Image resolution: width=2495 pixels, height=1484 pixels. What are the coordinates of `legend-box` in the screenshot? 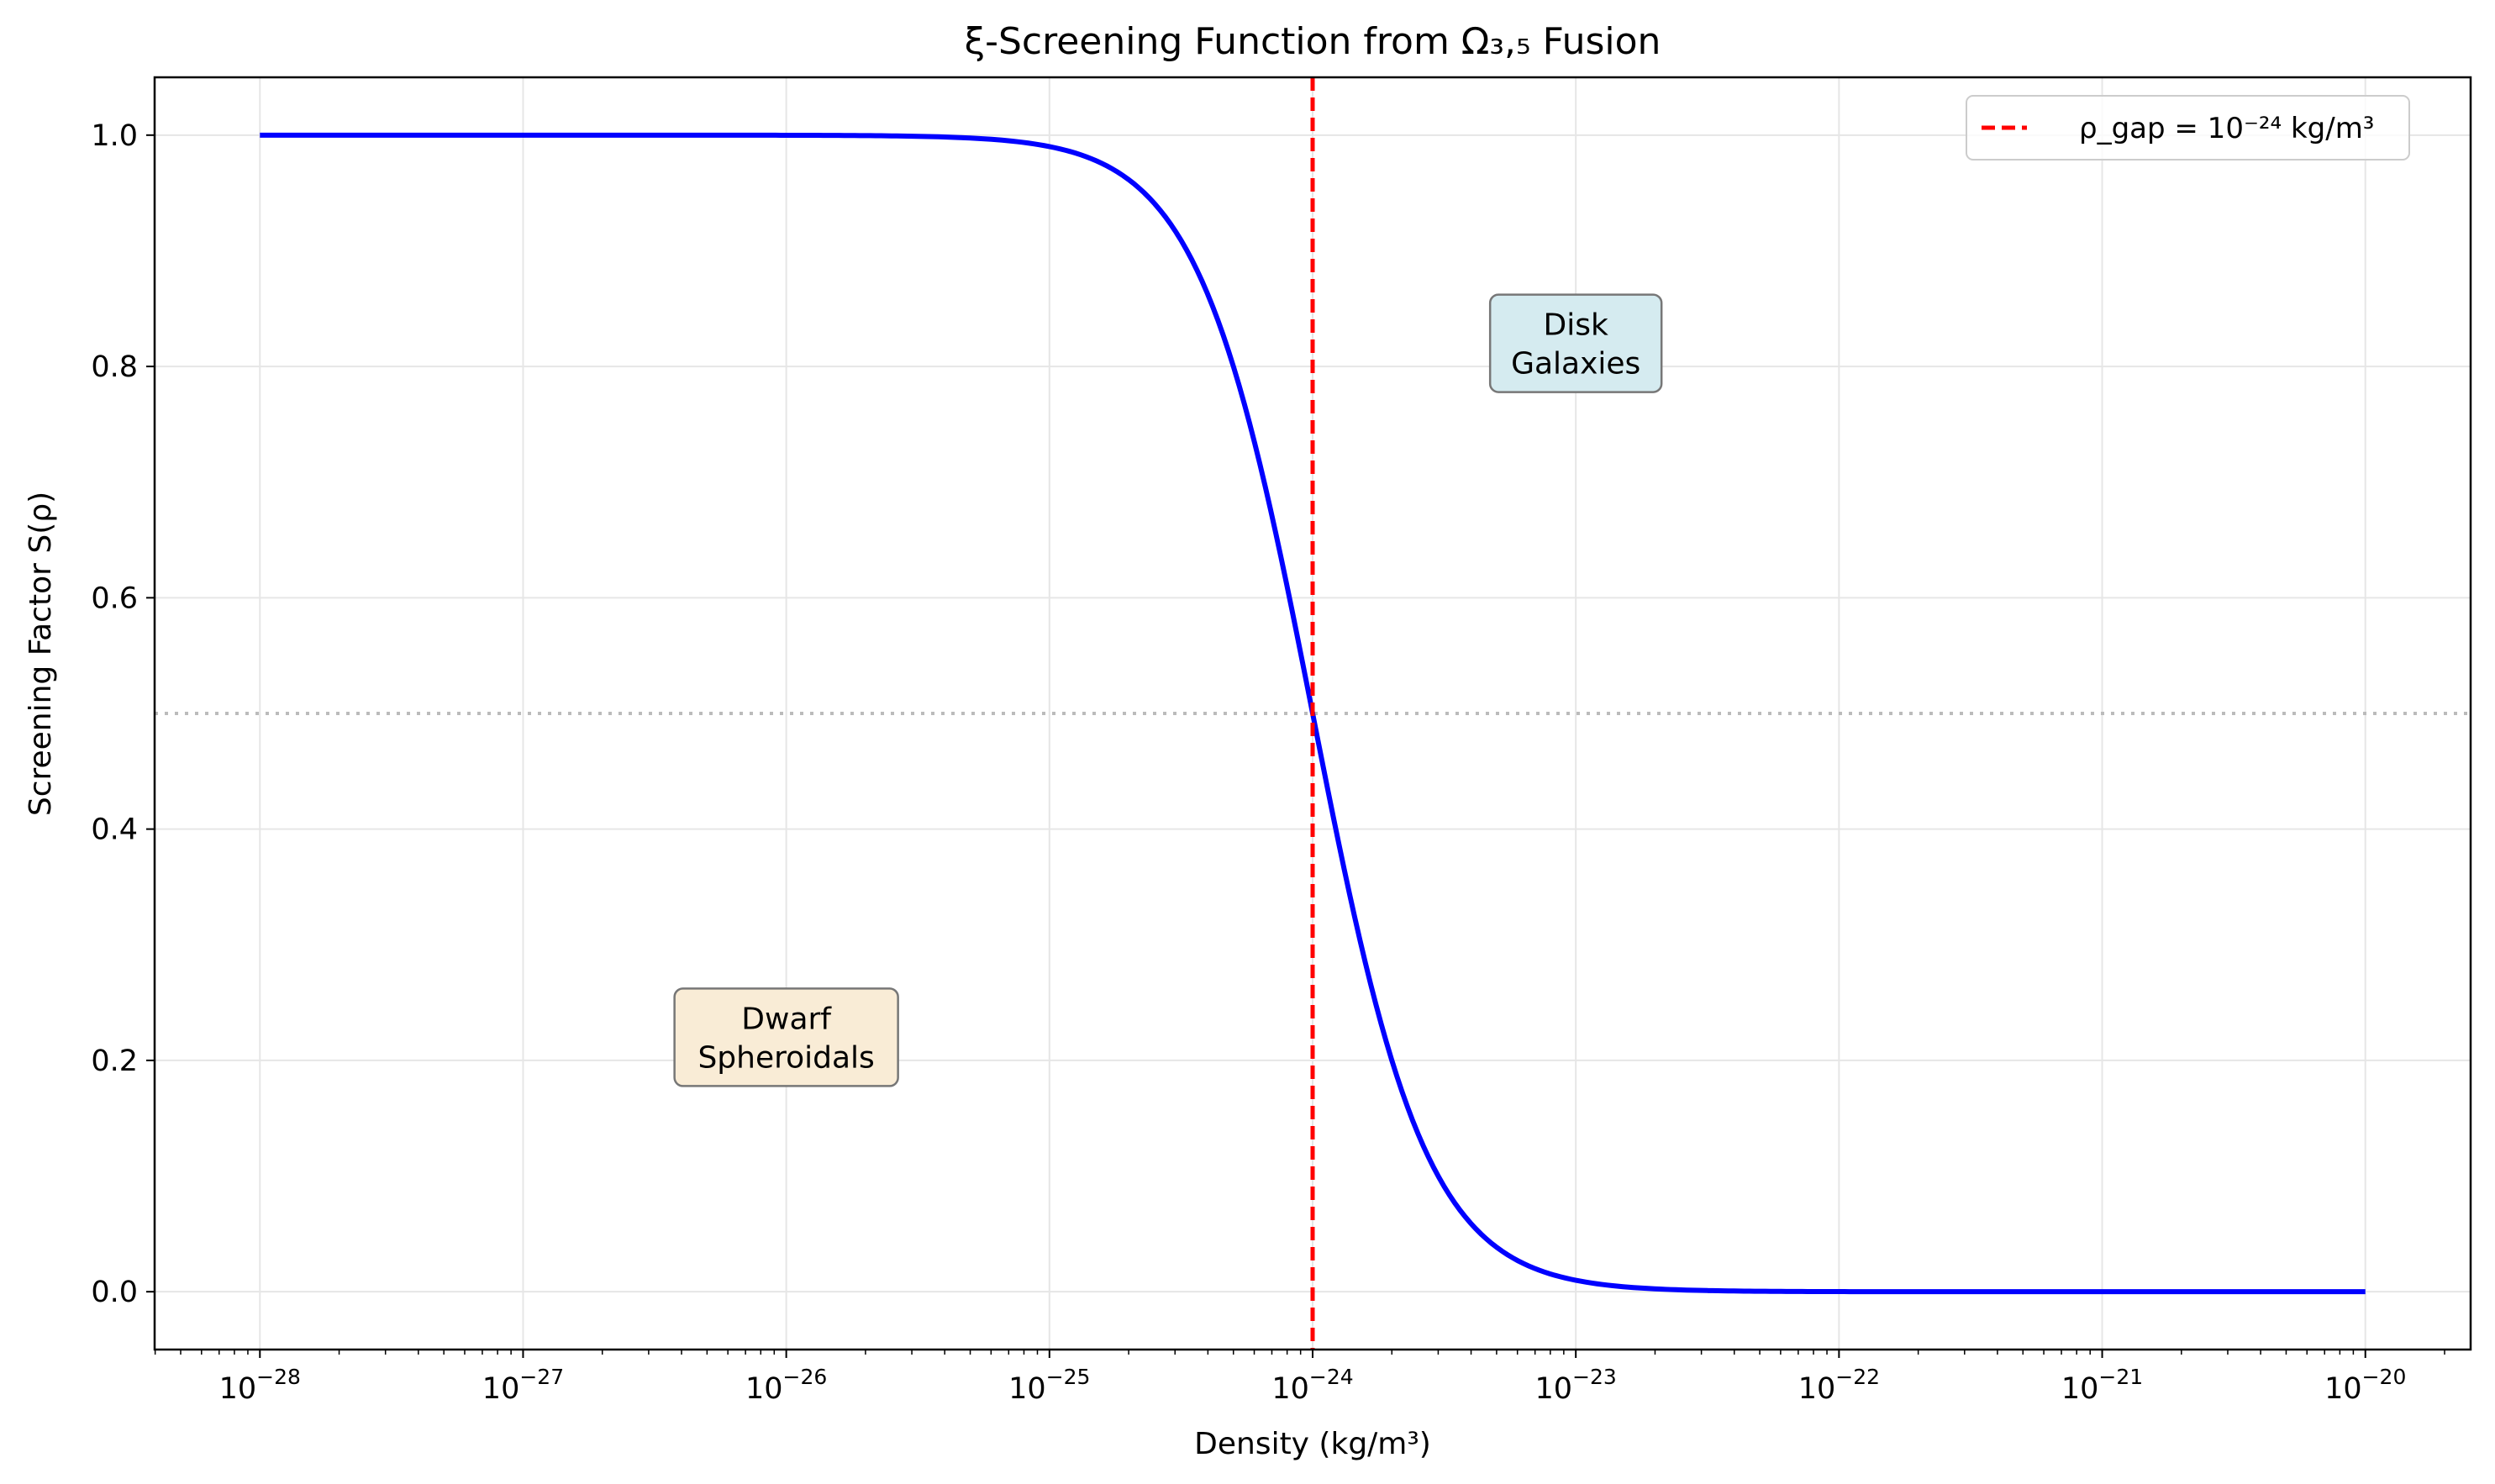 It's located at (2188, 128).